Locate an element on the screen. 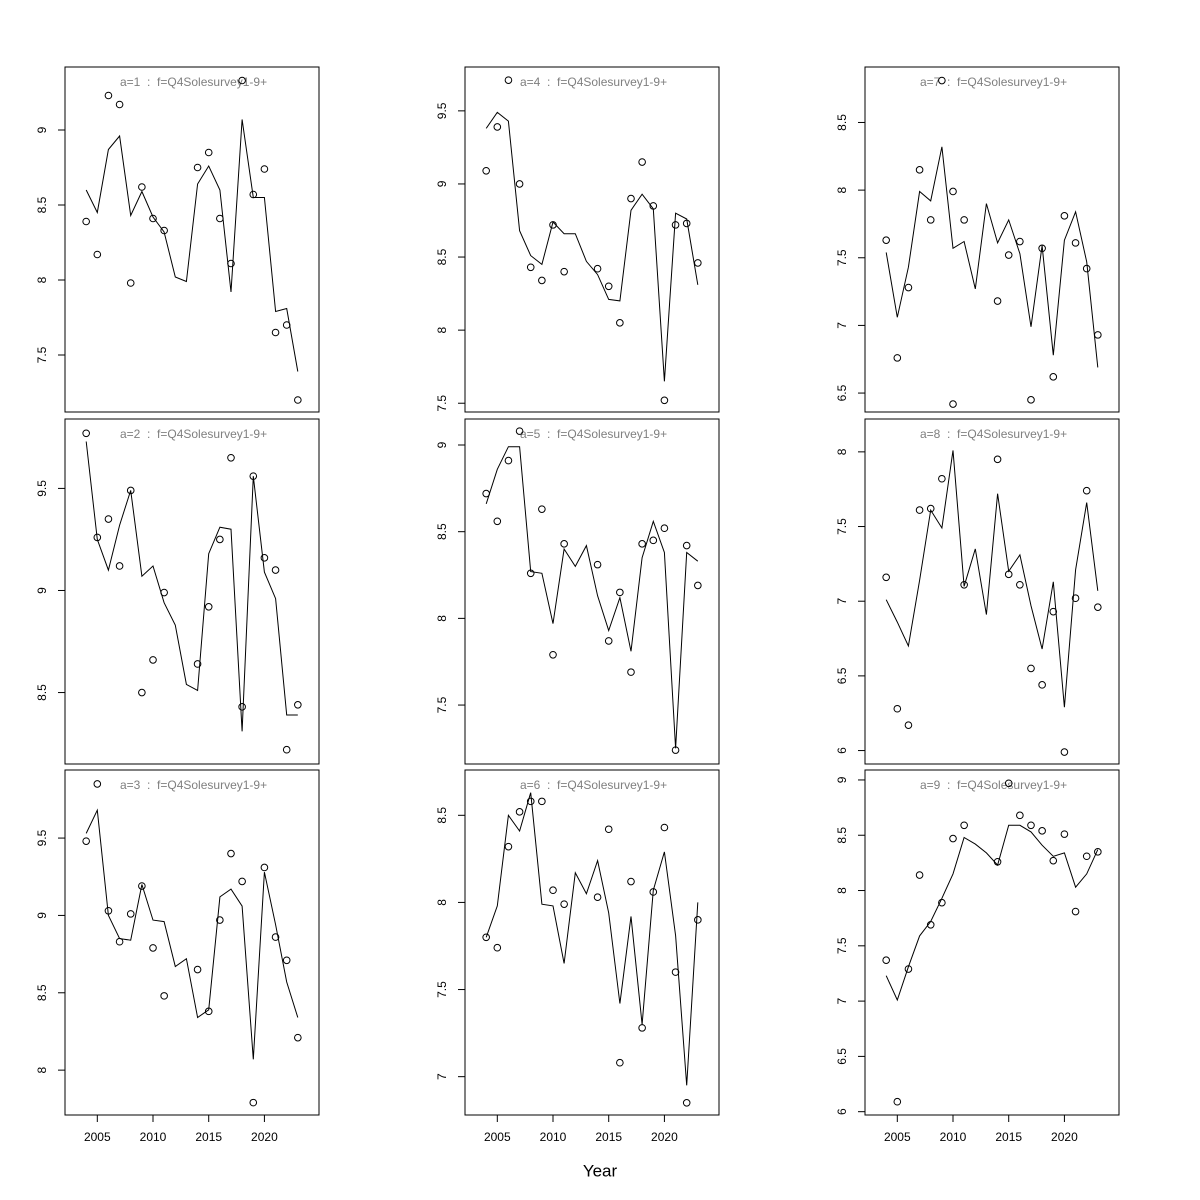 This screenshot has height=1200, width=1200. panel-title: a=5 : f=Q4Solesurvey1-9+ is located at coordinates (593, 434).